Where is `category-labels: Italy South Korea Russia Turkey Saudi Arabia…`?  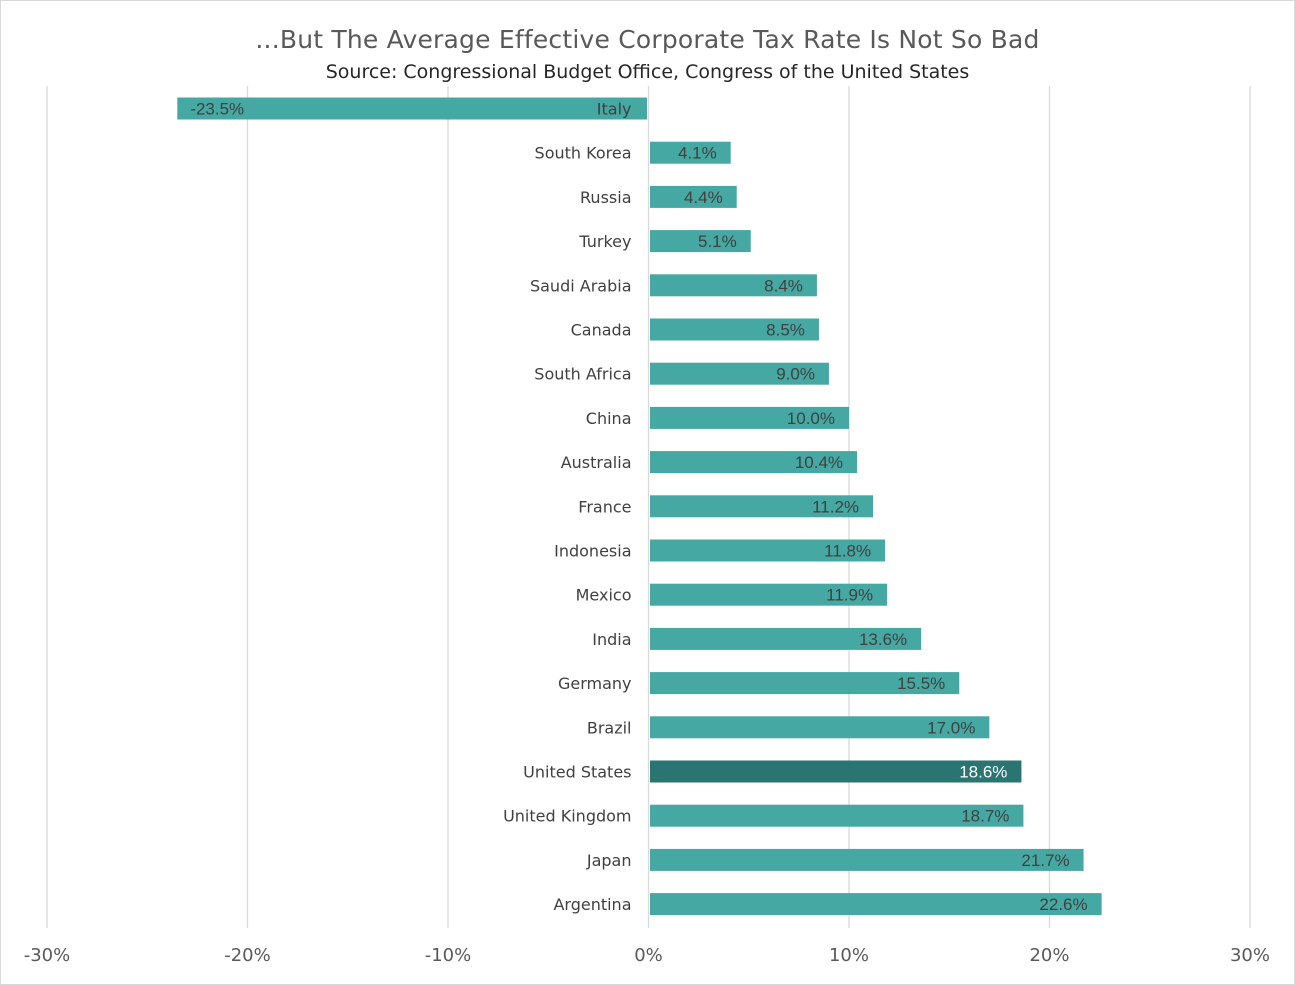
category-labels: Italy South Korea Russia Turkey Saudi Arabia… is located at coordinates (567, 507).